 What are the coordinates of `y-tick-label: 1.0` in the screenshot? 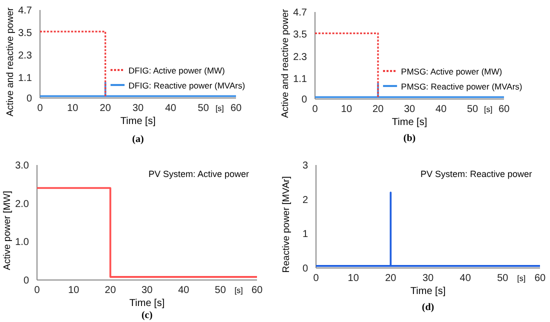 It's located at (22, 242).